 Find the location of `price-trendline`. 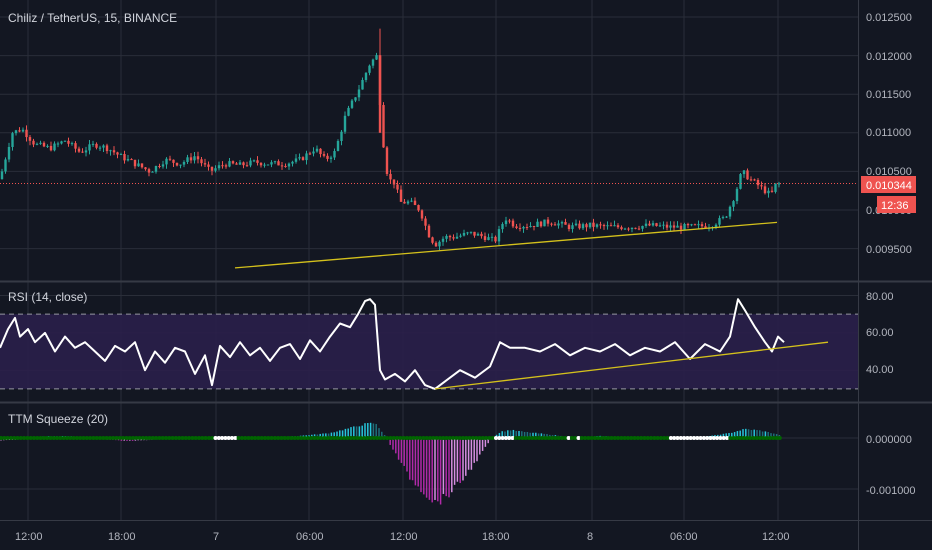

price-trendline is located at coordinates (506, 245).